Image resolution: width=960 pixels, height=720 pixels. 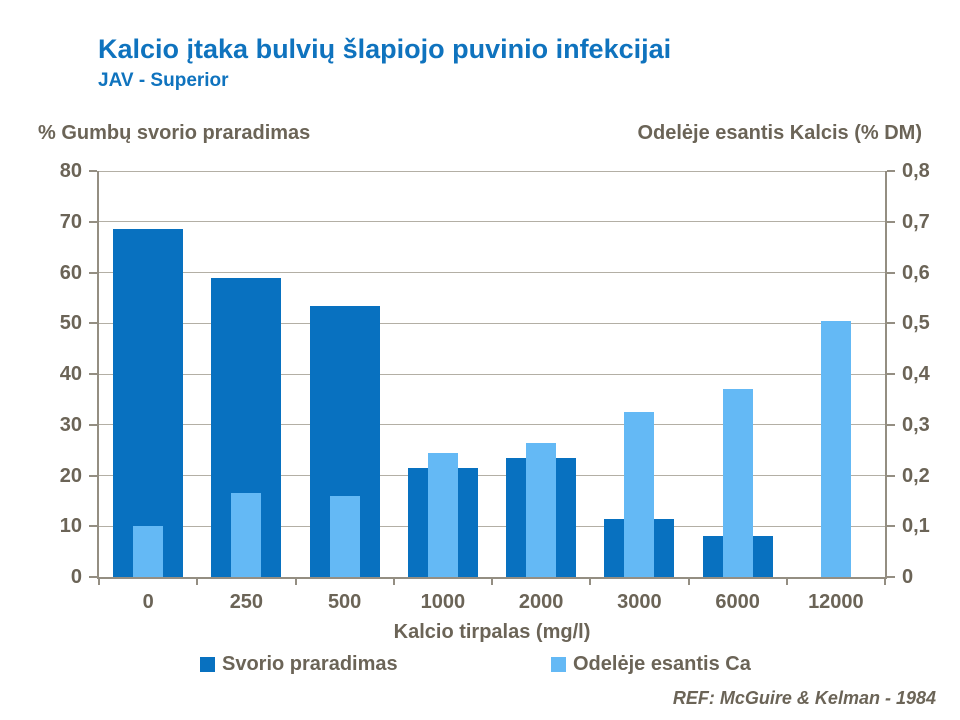 I want to click on x-axis-tick-label: 3000, so click(x=639, y=602).